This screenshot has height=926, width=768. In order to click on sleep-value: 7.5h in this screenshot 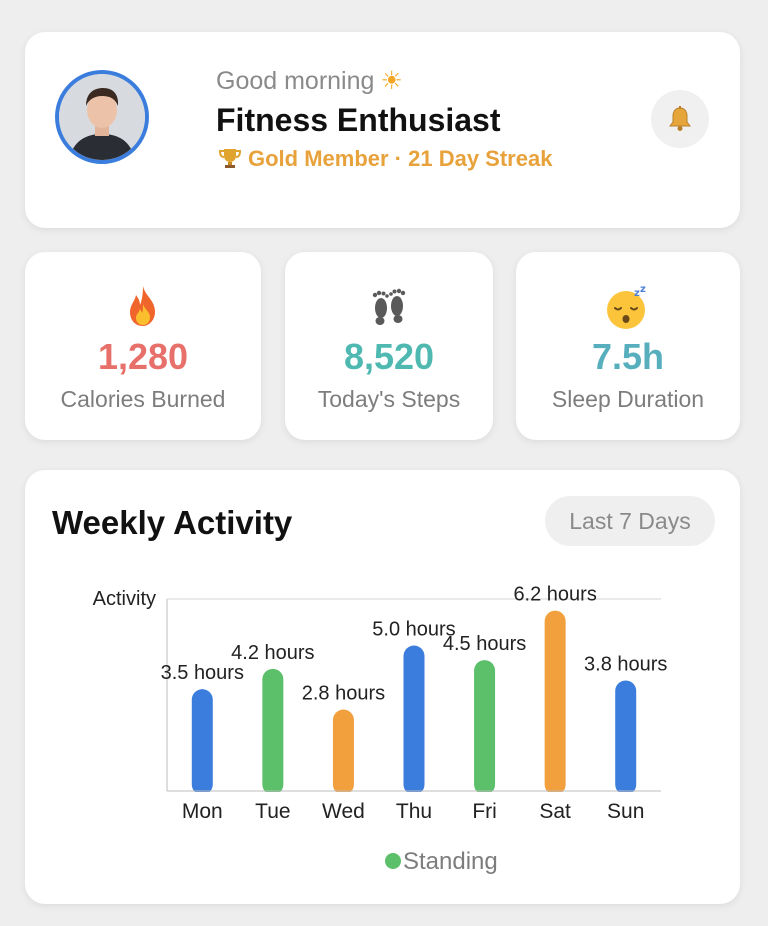, I will do `click(628, 356)`.